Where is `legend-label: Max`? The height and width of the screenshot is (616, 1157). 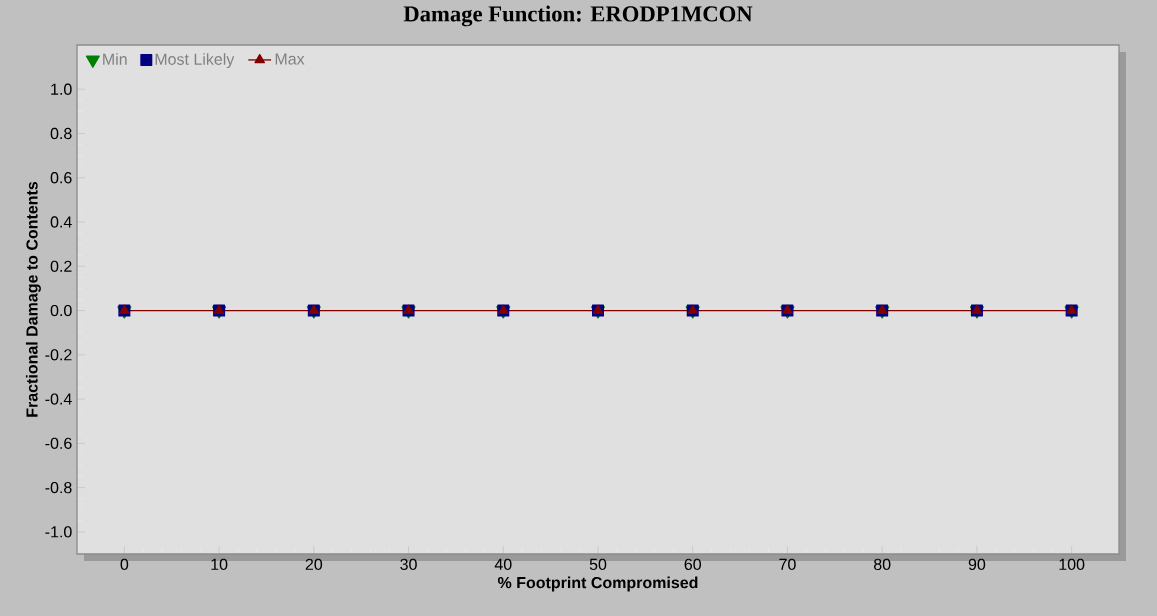 legend-label: Max is located at coordinates (290, 59).